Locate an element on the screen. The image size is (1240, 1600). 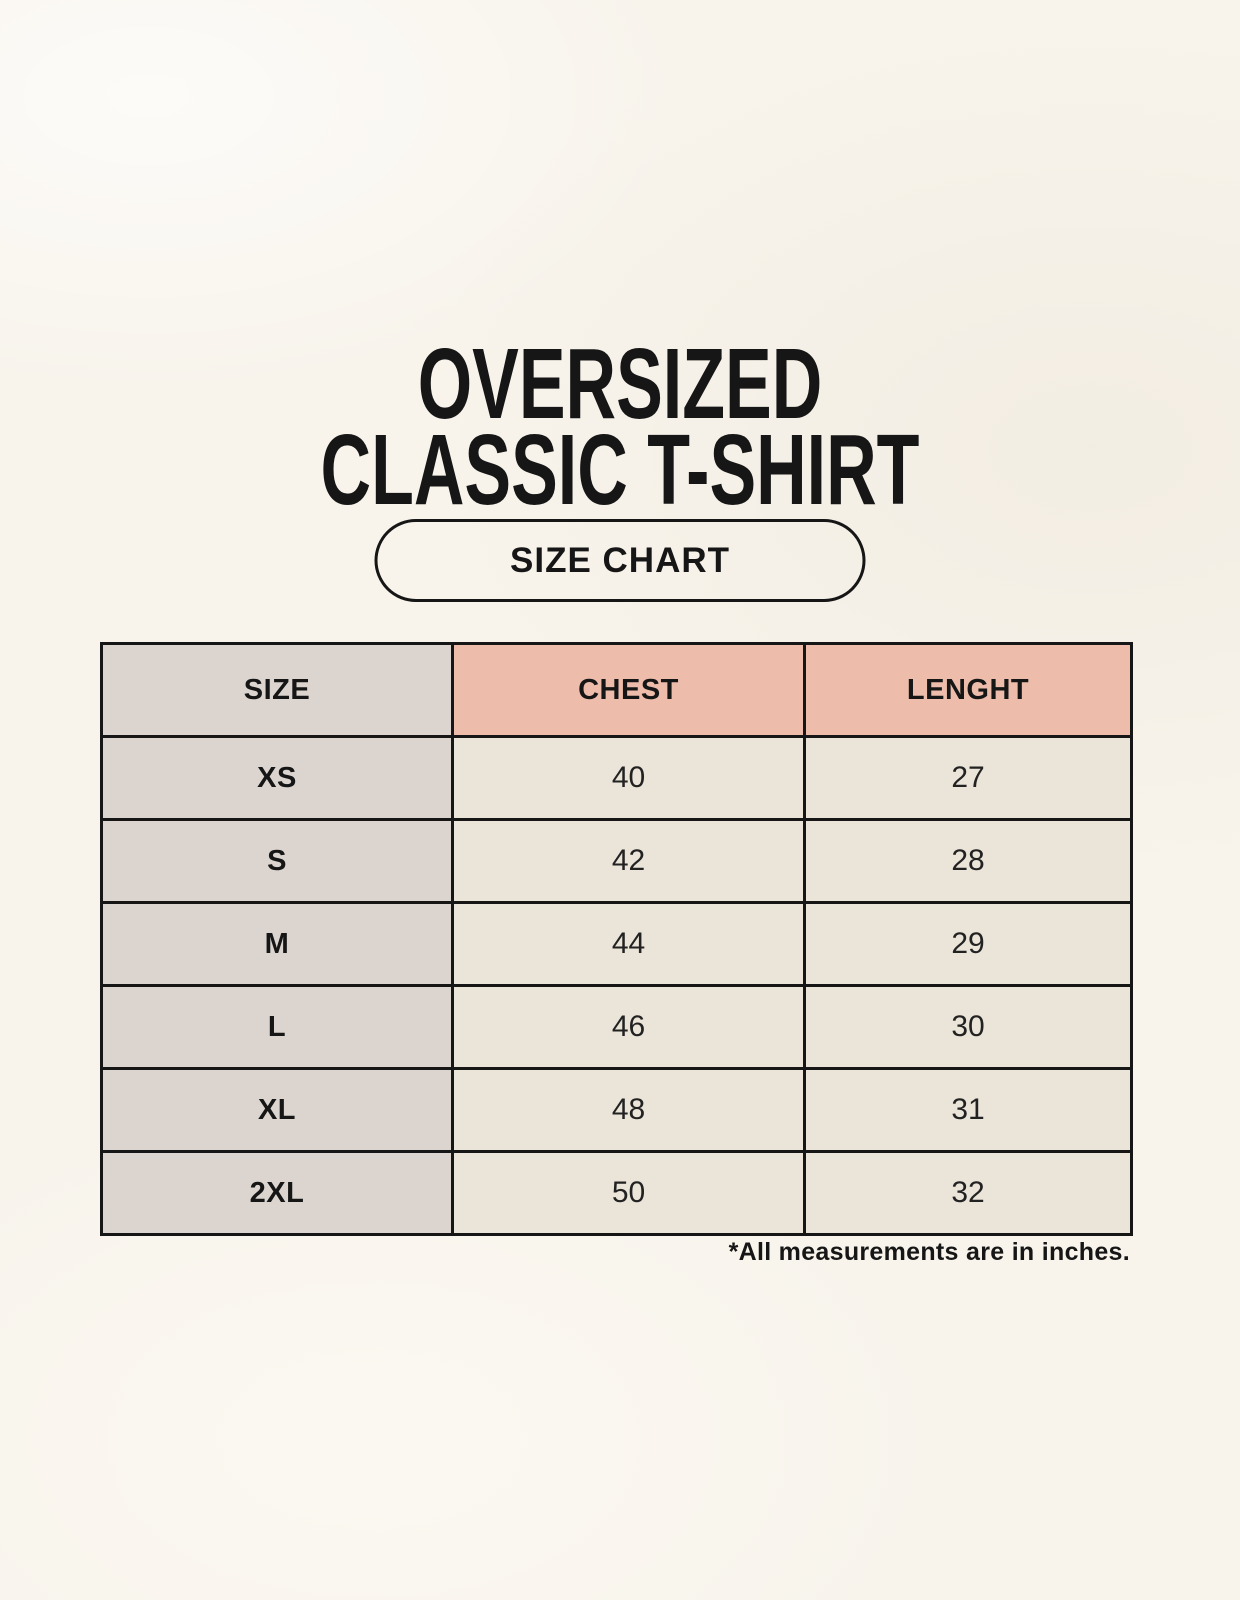
table-row: 2XL 50 32 is located at coordinates (616, 1193).